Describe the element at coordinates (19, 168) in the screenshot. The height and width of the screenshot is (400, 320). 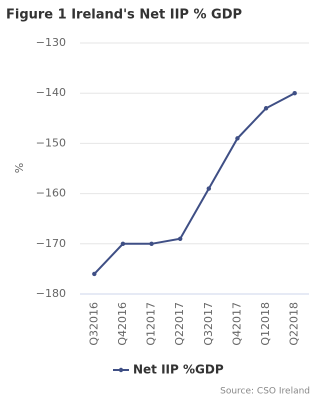
I see `y-axis-label: %` at that location.